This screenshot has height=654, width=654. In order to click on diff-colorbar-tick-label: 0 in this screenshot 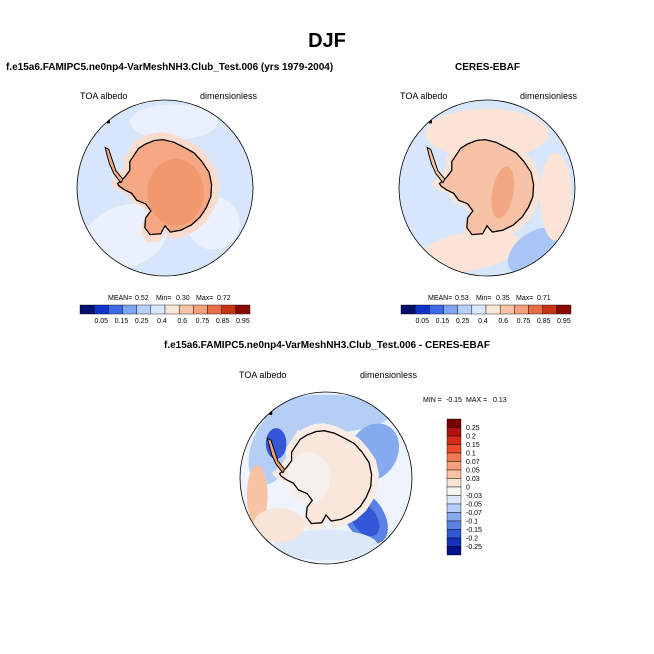, I will do `click(468, 488)`.